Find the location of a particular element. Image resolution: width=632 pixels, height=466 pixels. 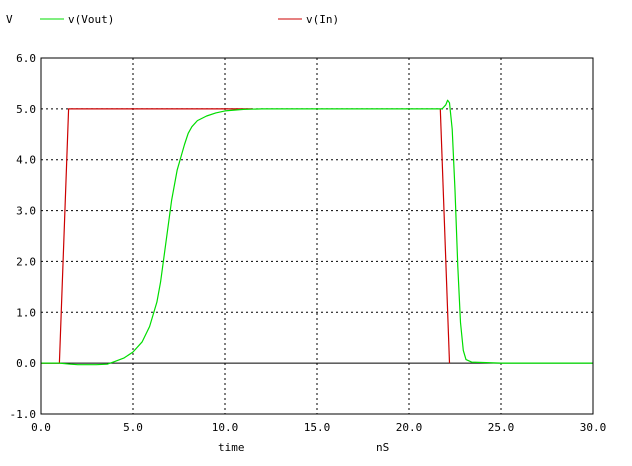

y-tick-label: 4.0 is located at coordinates (26, 160).